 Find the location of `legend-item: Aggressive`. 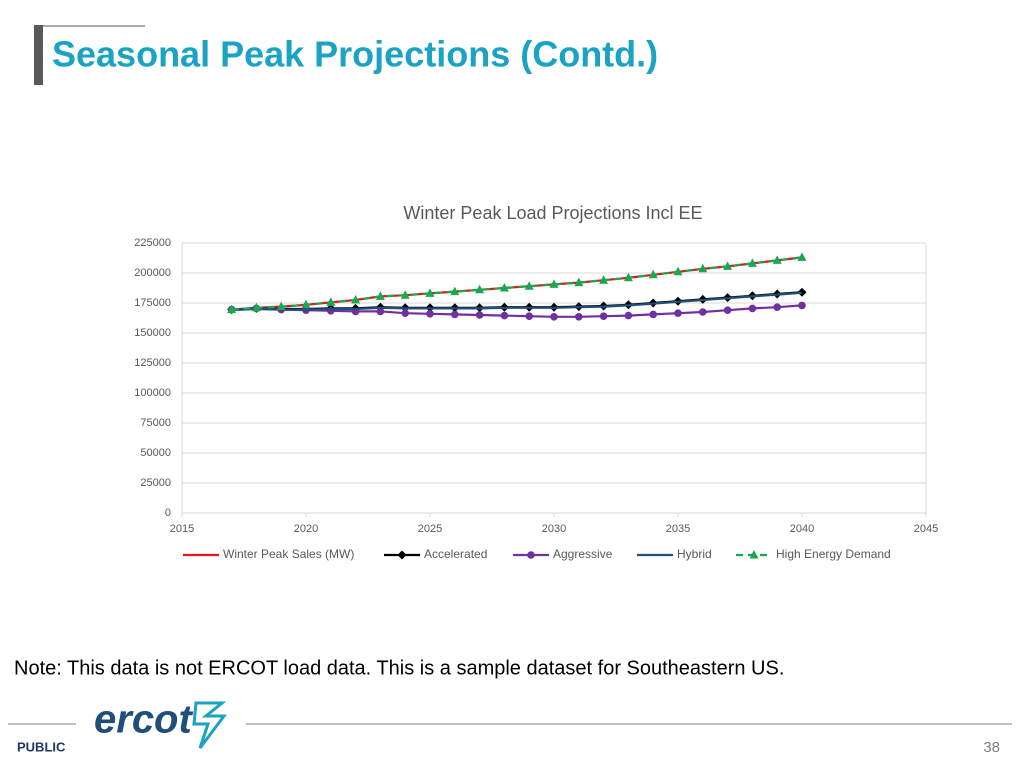

legend-item: Aggressive is located at coordinates (563, 554).